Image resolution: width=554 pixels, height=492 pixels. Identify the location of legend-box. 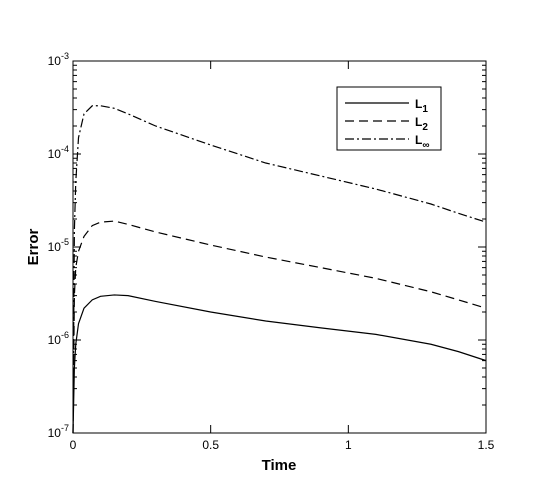
(389, 118).